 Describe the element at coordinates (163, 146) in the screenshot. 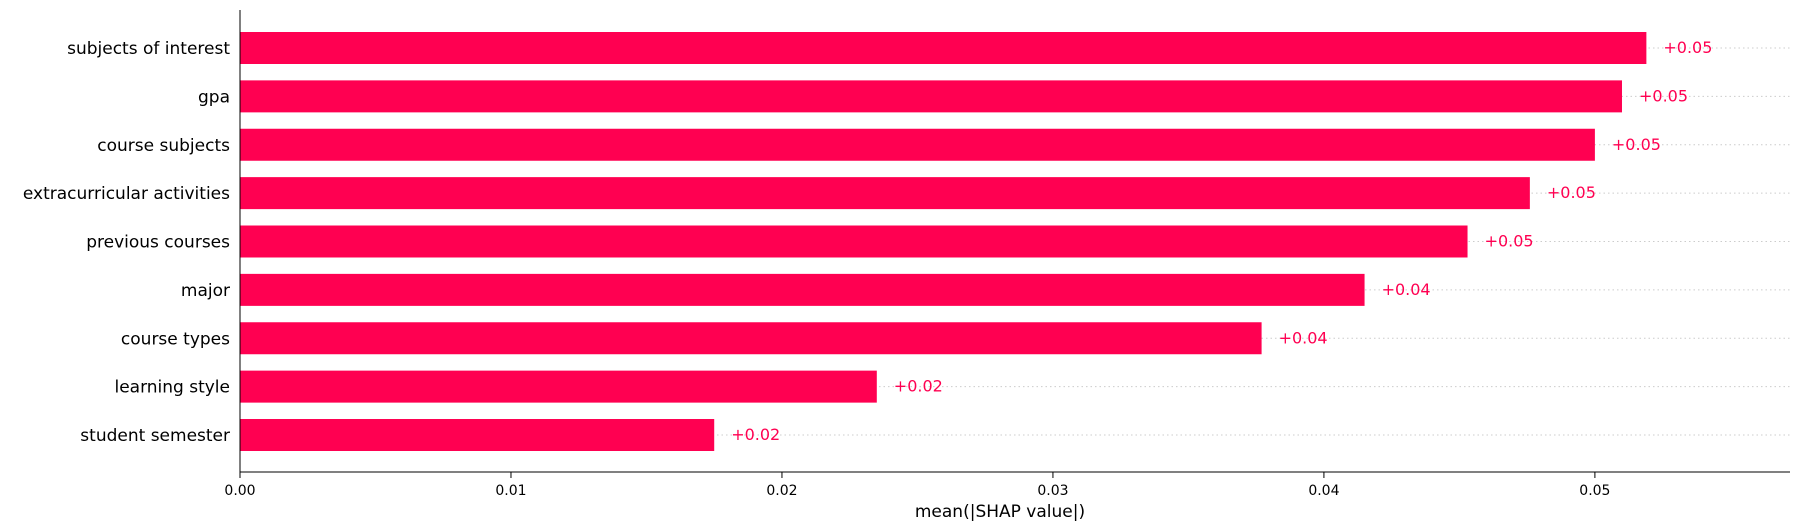

I see `category-label: course subjects` at that location.